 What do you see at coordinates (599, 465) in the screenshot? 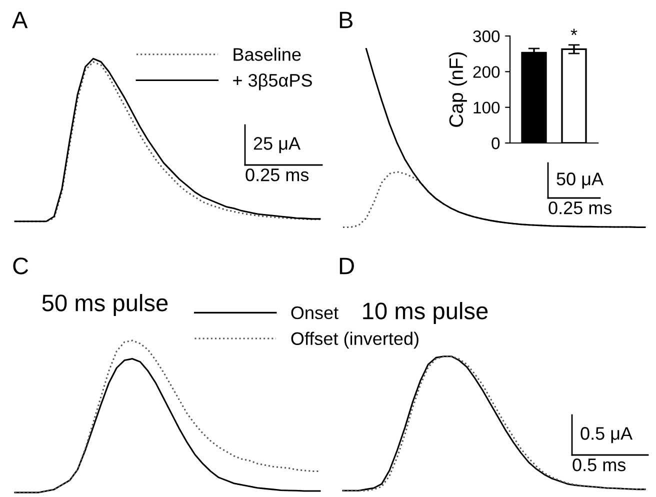
I see `annotation: 0.5 ms` at bounding box center [599, 465].